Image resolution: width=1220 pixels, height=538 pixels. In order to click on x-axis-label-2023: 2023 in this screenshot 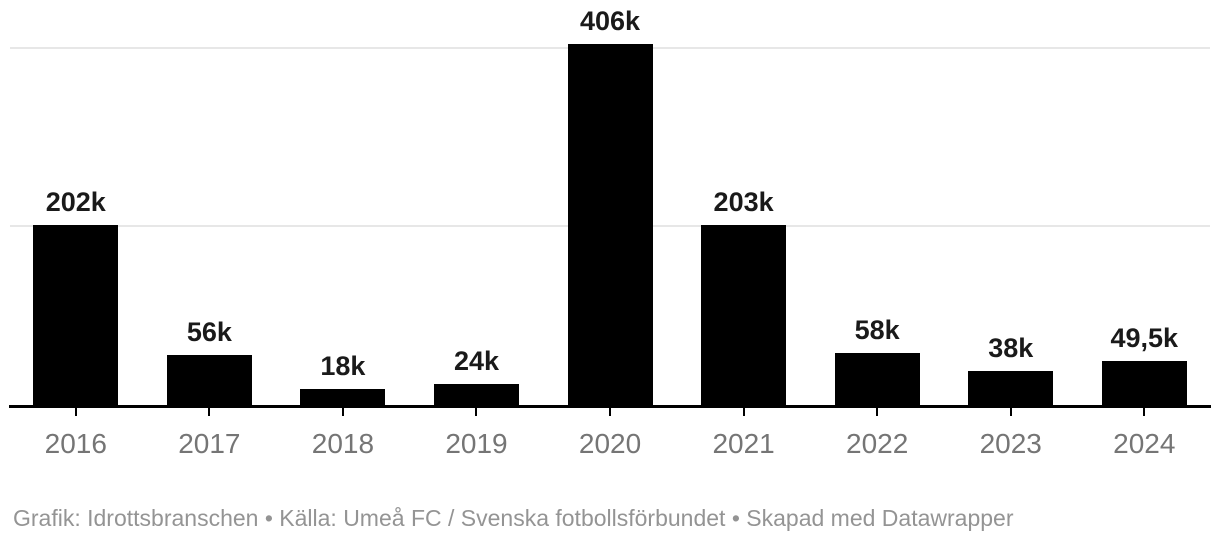, I will do `click(1010, 443)`.